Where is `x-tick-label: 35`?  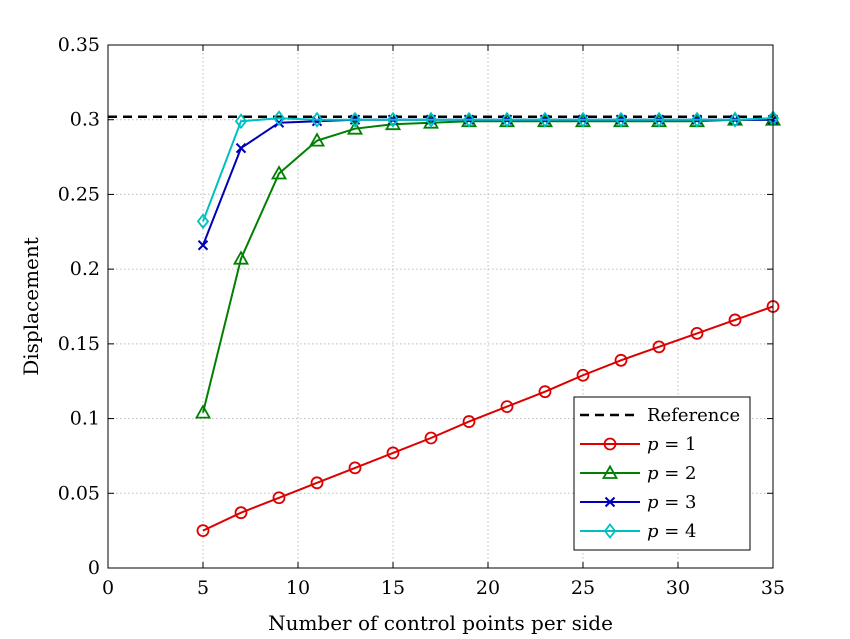 x-tick-label: 35 is located at coordinates (773, 588).